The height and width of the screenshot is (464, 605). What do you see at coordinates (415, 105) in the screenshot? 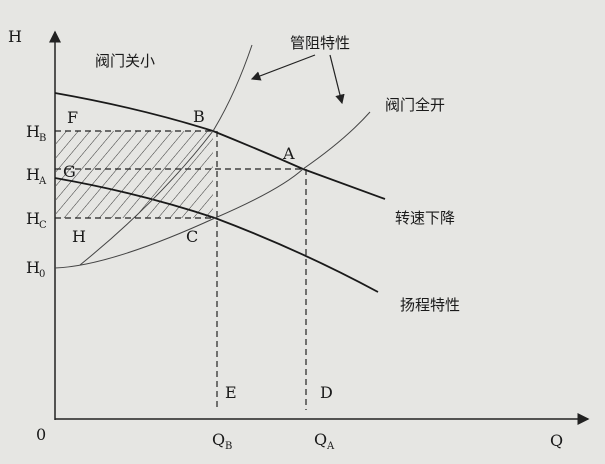
I see `label-valve-open: 阀门全开` at bounding box center [415, 105].